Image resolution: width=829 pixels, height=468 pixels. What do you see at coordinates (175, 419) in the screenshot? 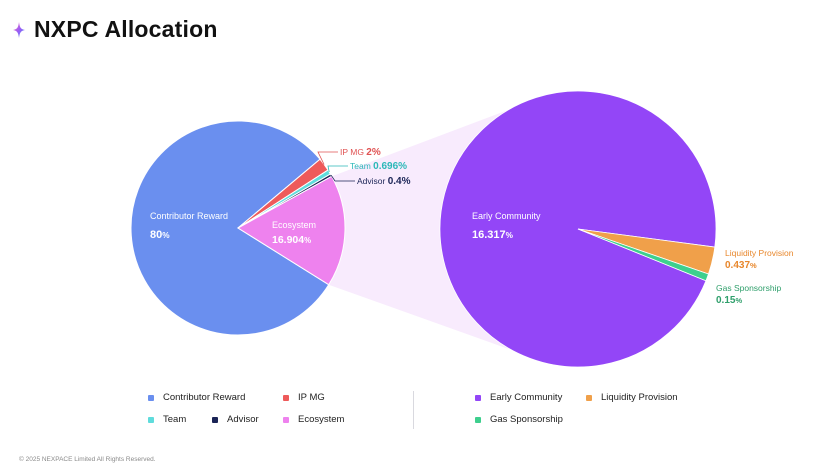
I see `legend-label: Team` at bounding box center [175, 419].